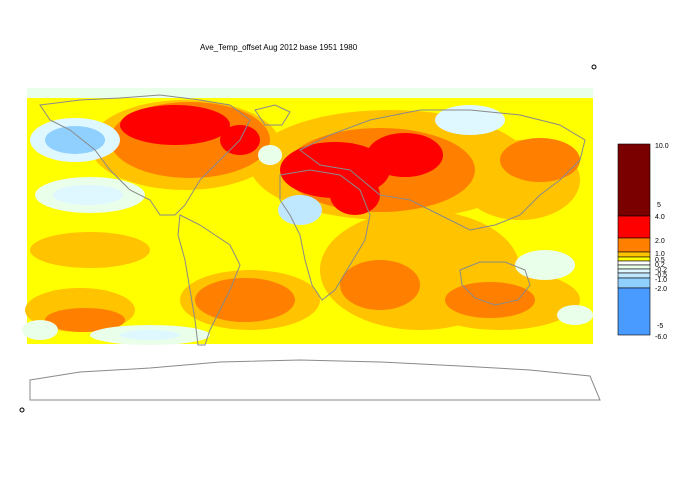 The height and width of the screenshot is (480, 700). What do you see at coordinates (634, 311) in the screenshot?
I see `legend-bin-n6` at bounding box center [634, 311].